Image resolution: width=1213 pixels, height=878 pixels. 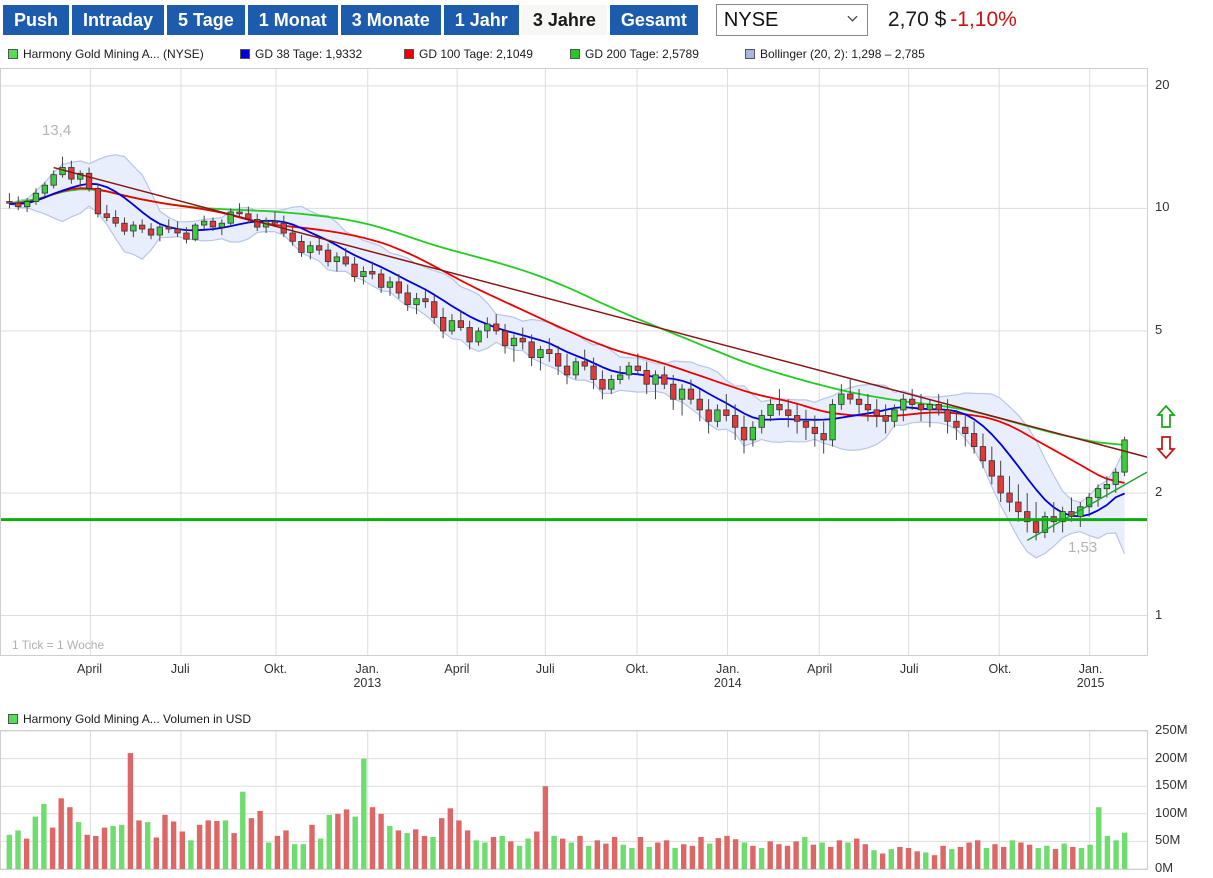 What do you see at coordinates (118, 20) in the screenshot?
I see `period-button-intraday: Intraday` at bounding box center [118, 20].